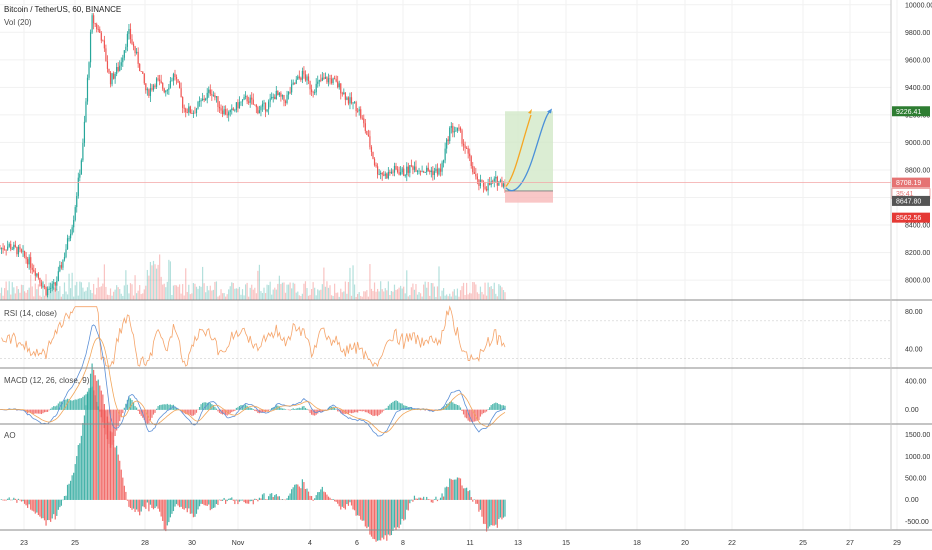 The width and height of the screenshot is (932, 550). What do you see at coordinates (529, 155) in the screenshot?
I see `long-position-tool` at bounding box center [529, 155].